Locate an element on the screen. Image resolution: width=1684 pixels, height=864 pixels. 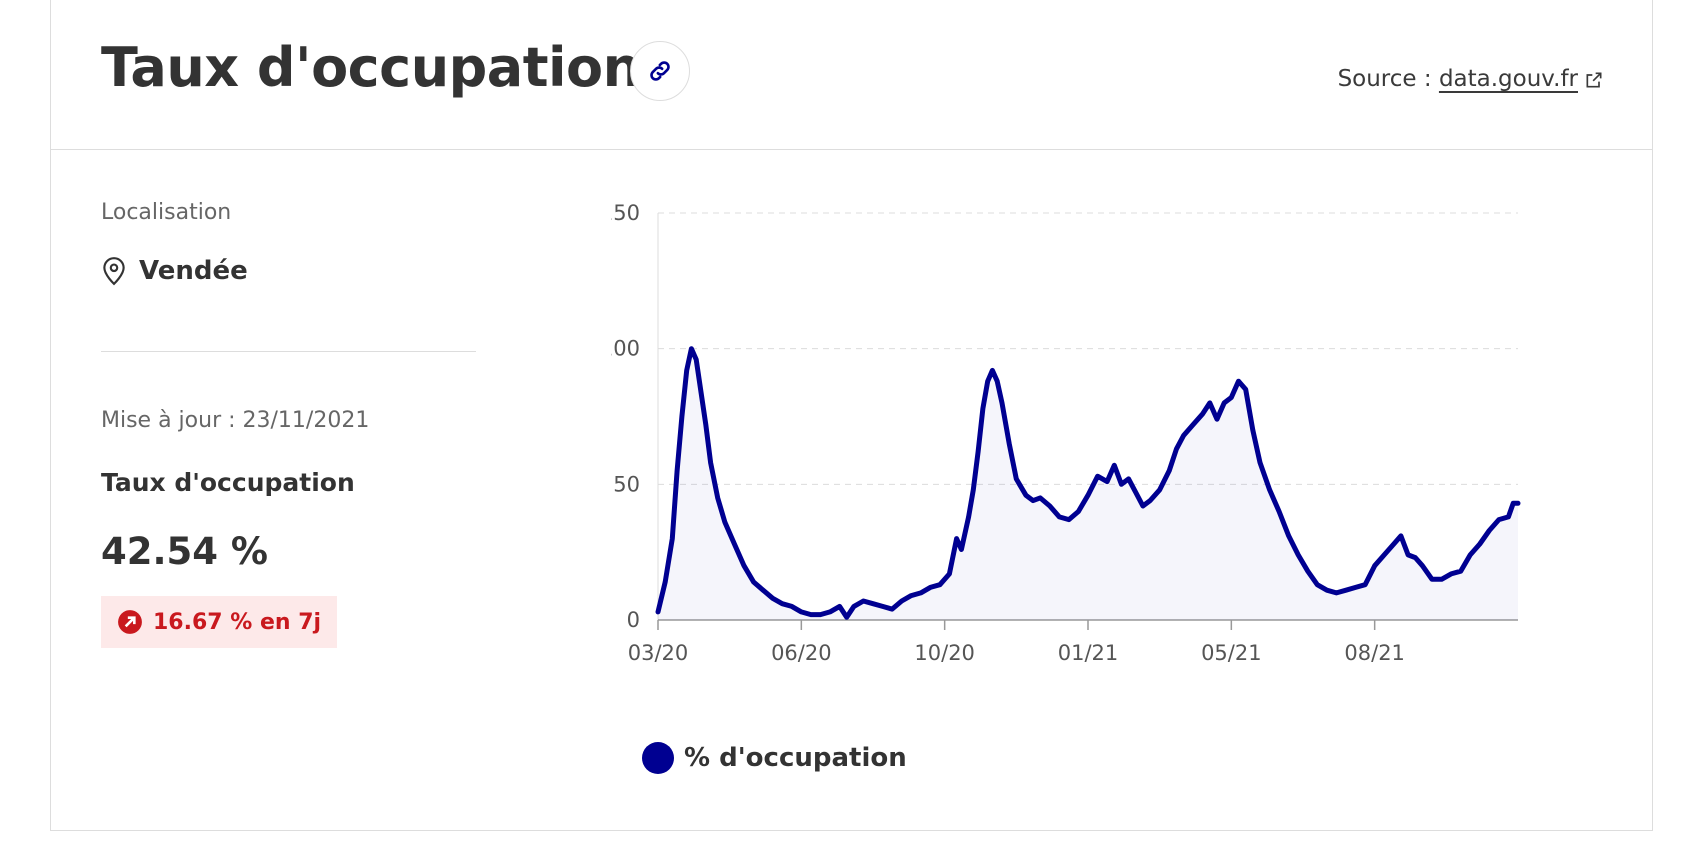
source-attribution: Source : data.gouv.fr is located at coordinates (1471, 79).